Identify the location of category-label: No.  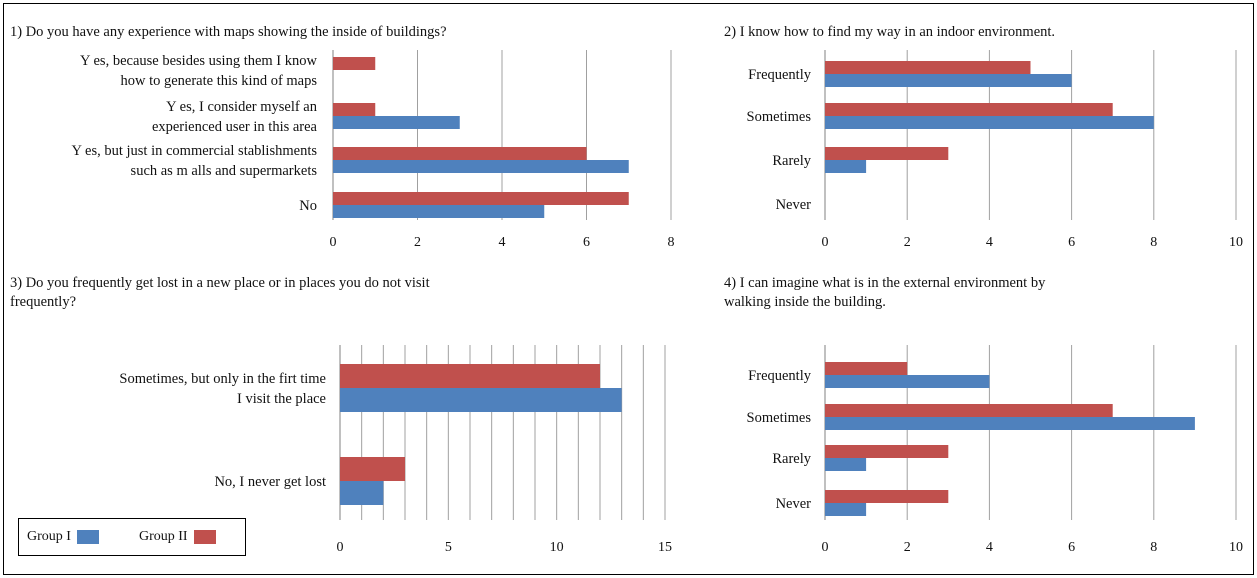
(308, 206).